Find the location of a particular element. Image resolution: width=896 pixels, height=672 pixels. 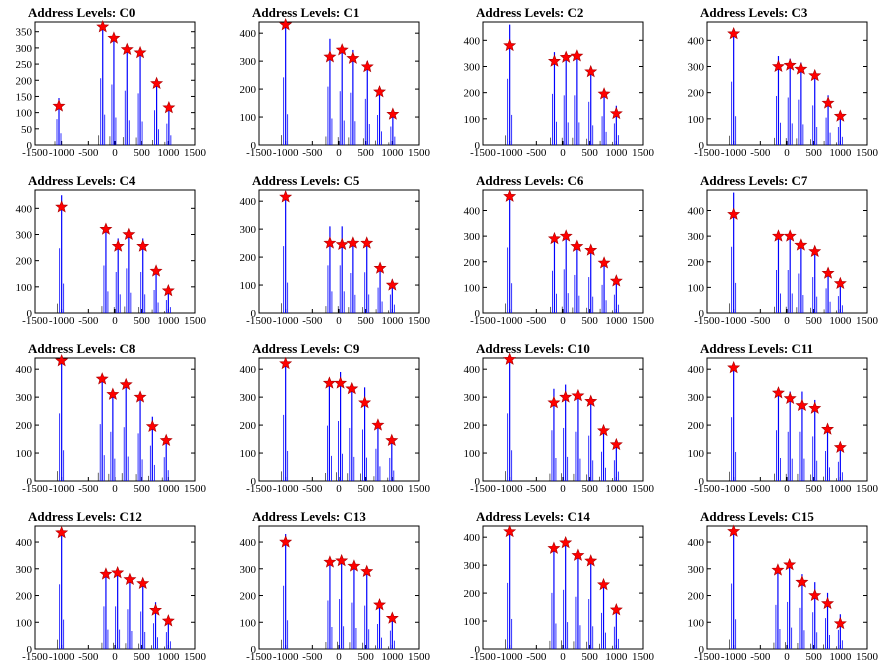

chart-title: Address Levels: C3 is located at coordinates (754, 12).